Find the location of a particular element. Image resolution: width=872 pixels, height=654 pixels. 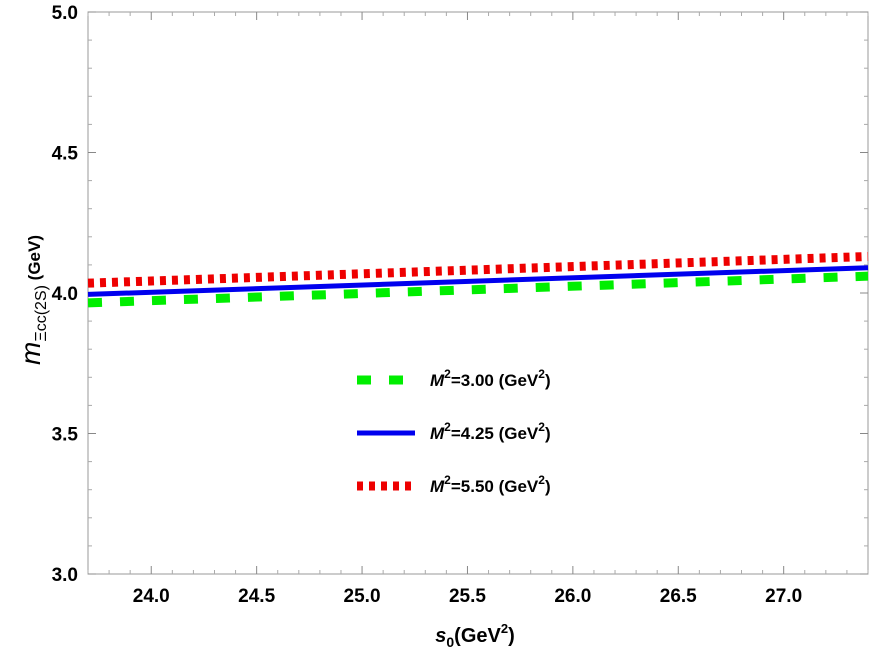

legend-label-3: M2=5.50 (GeV2) is located at coordinates (490, 484).